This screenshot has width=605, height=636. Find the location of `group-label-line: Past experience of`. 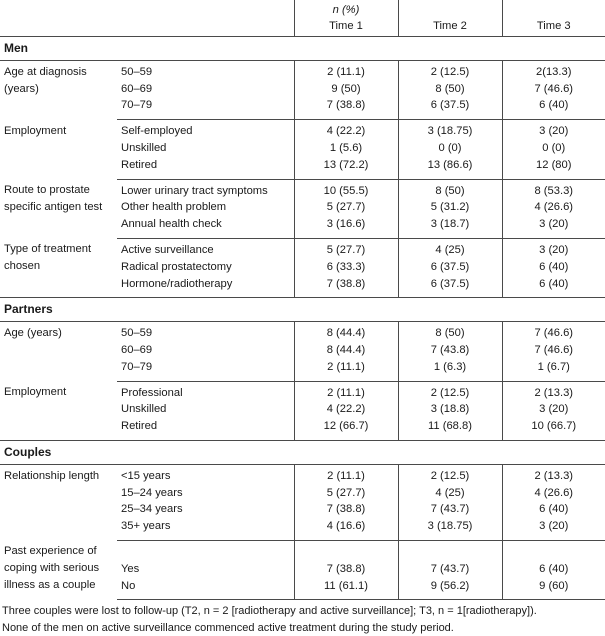

group-label-line: Past experience of is located at coordinates (50, 551).